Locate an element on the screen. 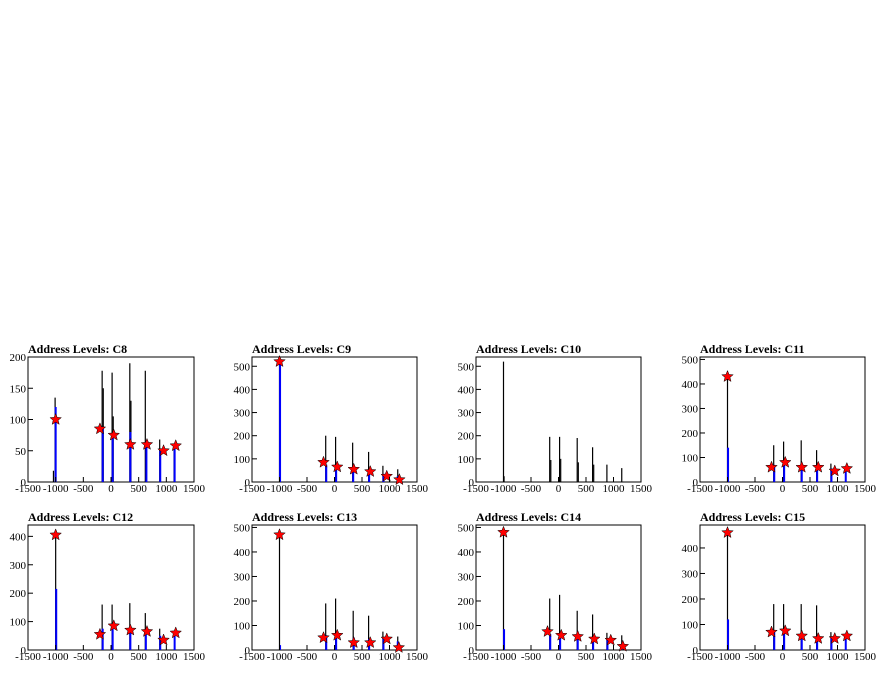 Image resolution: width=896 pixels, height=677 pixels. chart-title: Address Levels: C8 is located at coordinates (77, 349).